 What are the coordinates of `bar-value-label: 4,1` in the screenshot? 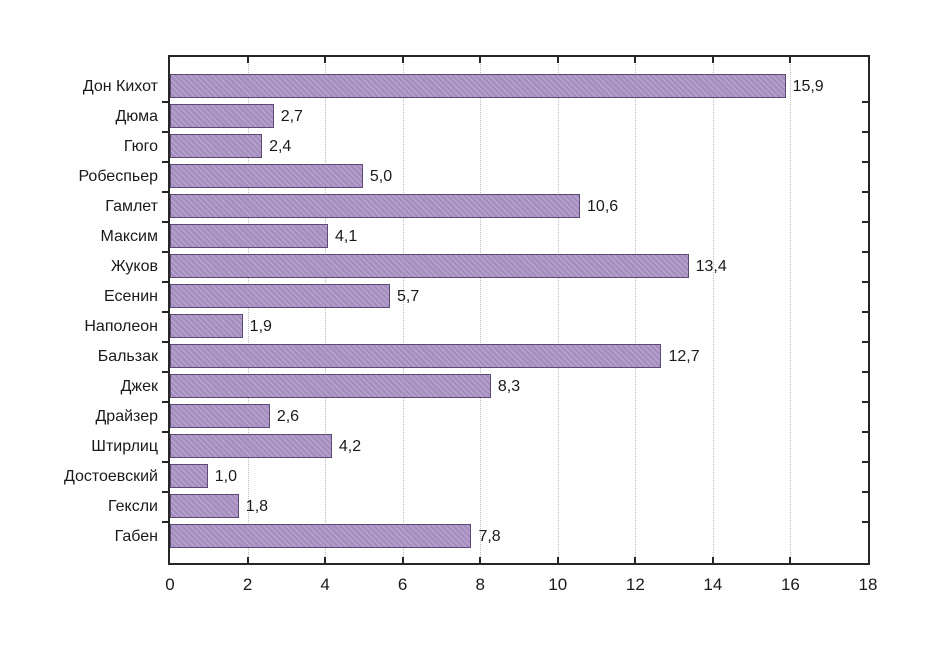 It's located at (346, 236).